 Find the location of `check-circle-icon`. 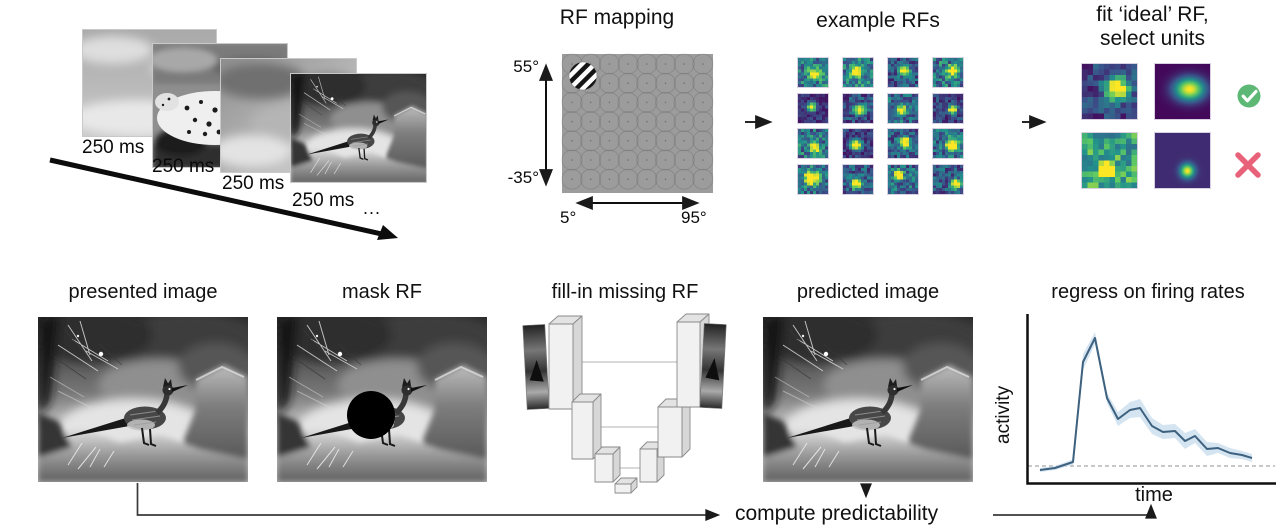

check-circle-icon is located at coordinates (1249, 96).